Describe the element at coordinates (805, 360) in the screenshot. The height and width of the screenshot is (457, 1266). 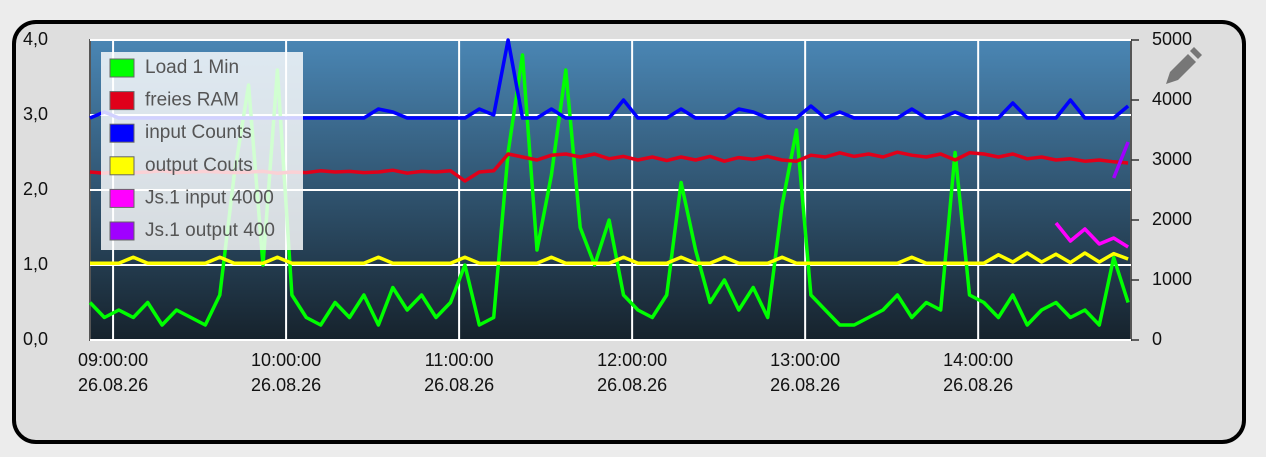
I see `x-tick-label: 13:00:00` at that location.